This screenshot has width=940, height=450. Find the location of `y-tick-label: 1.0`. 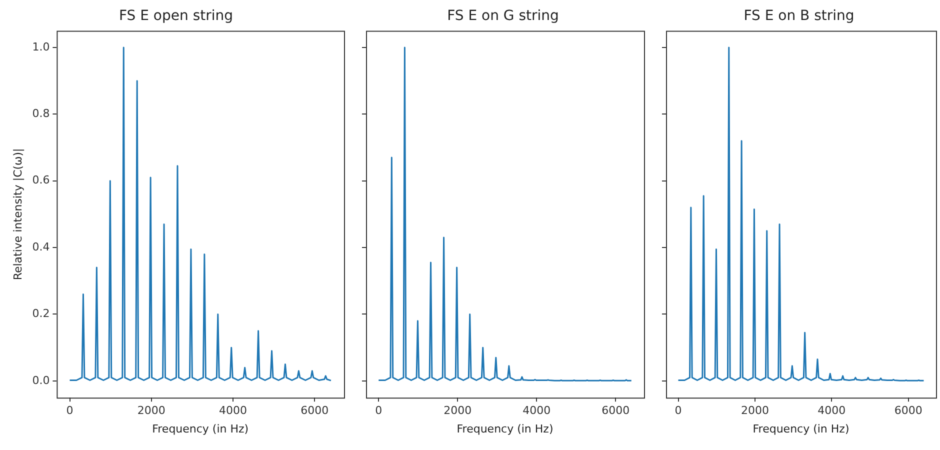

y-tick-label: 1.0 is located at coordinates (41, 47).